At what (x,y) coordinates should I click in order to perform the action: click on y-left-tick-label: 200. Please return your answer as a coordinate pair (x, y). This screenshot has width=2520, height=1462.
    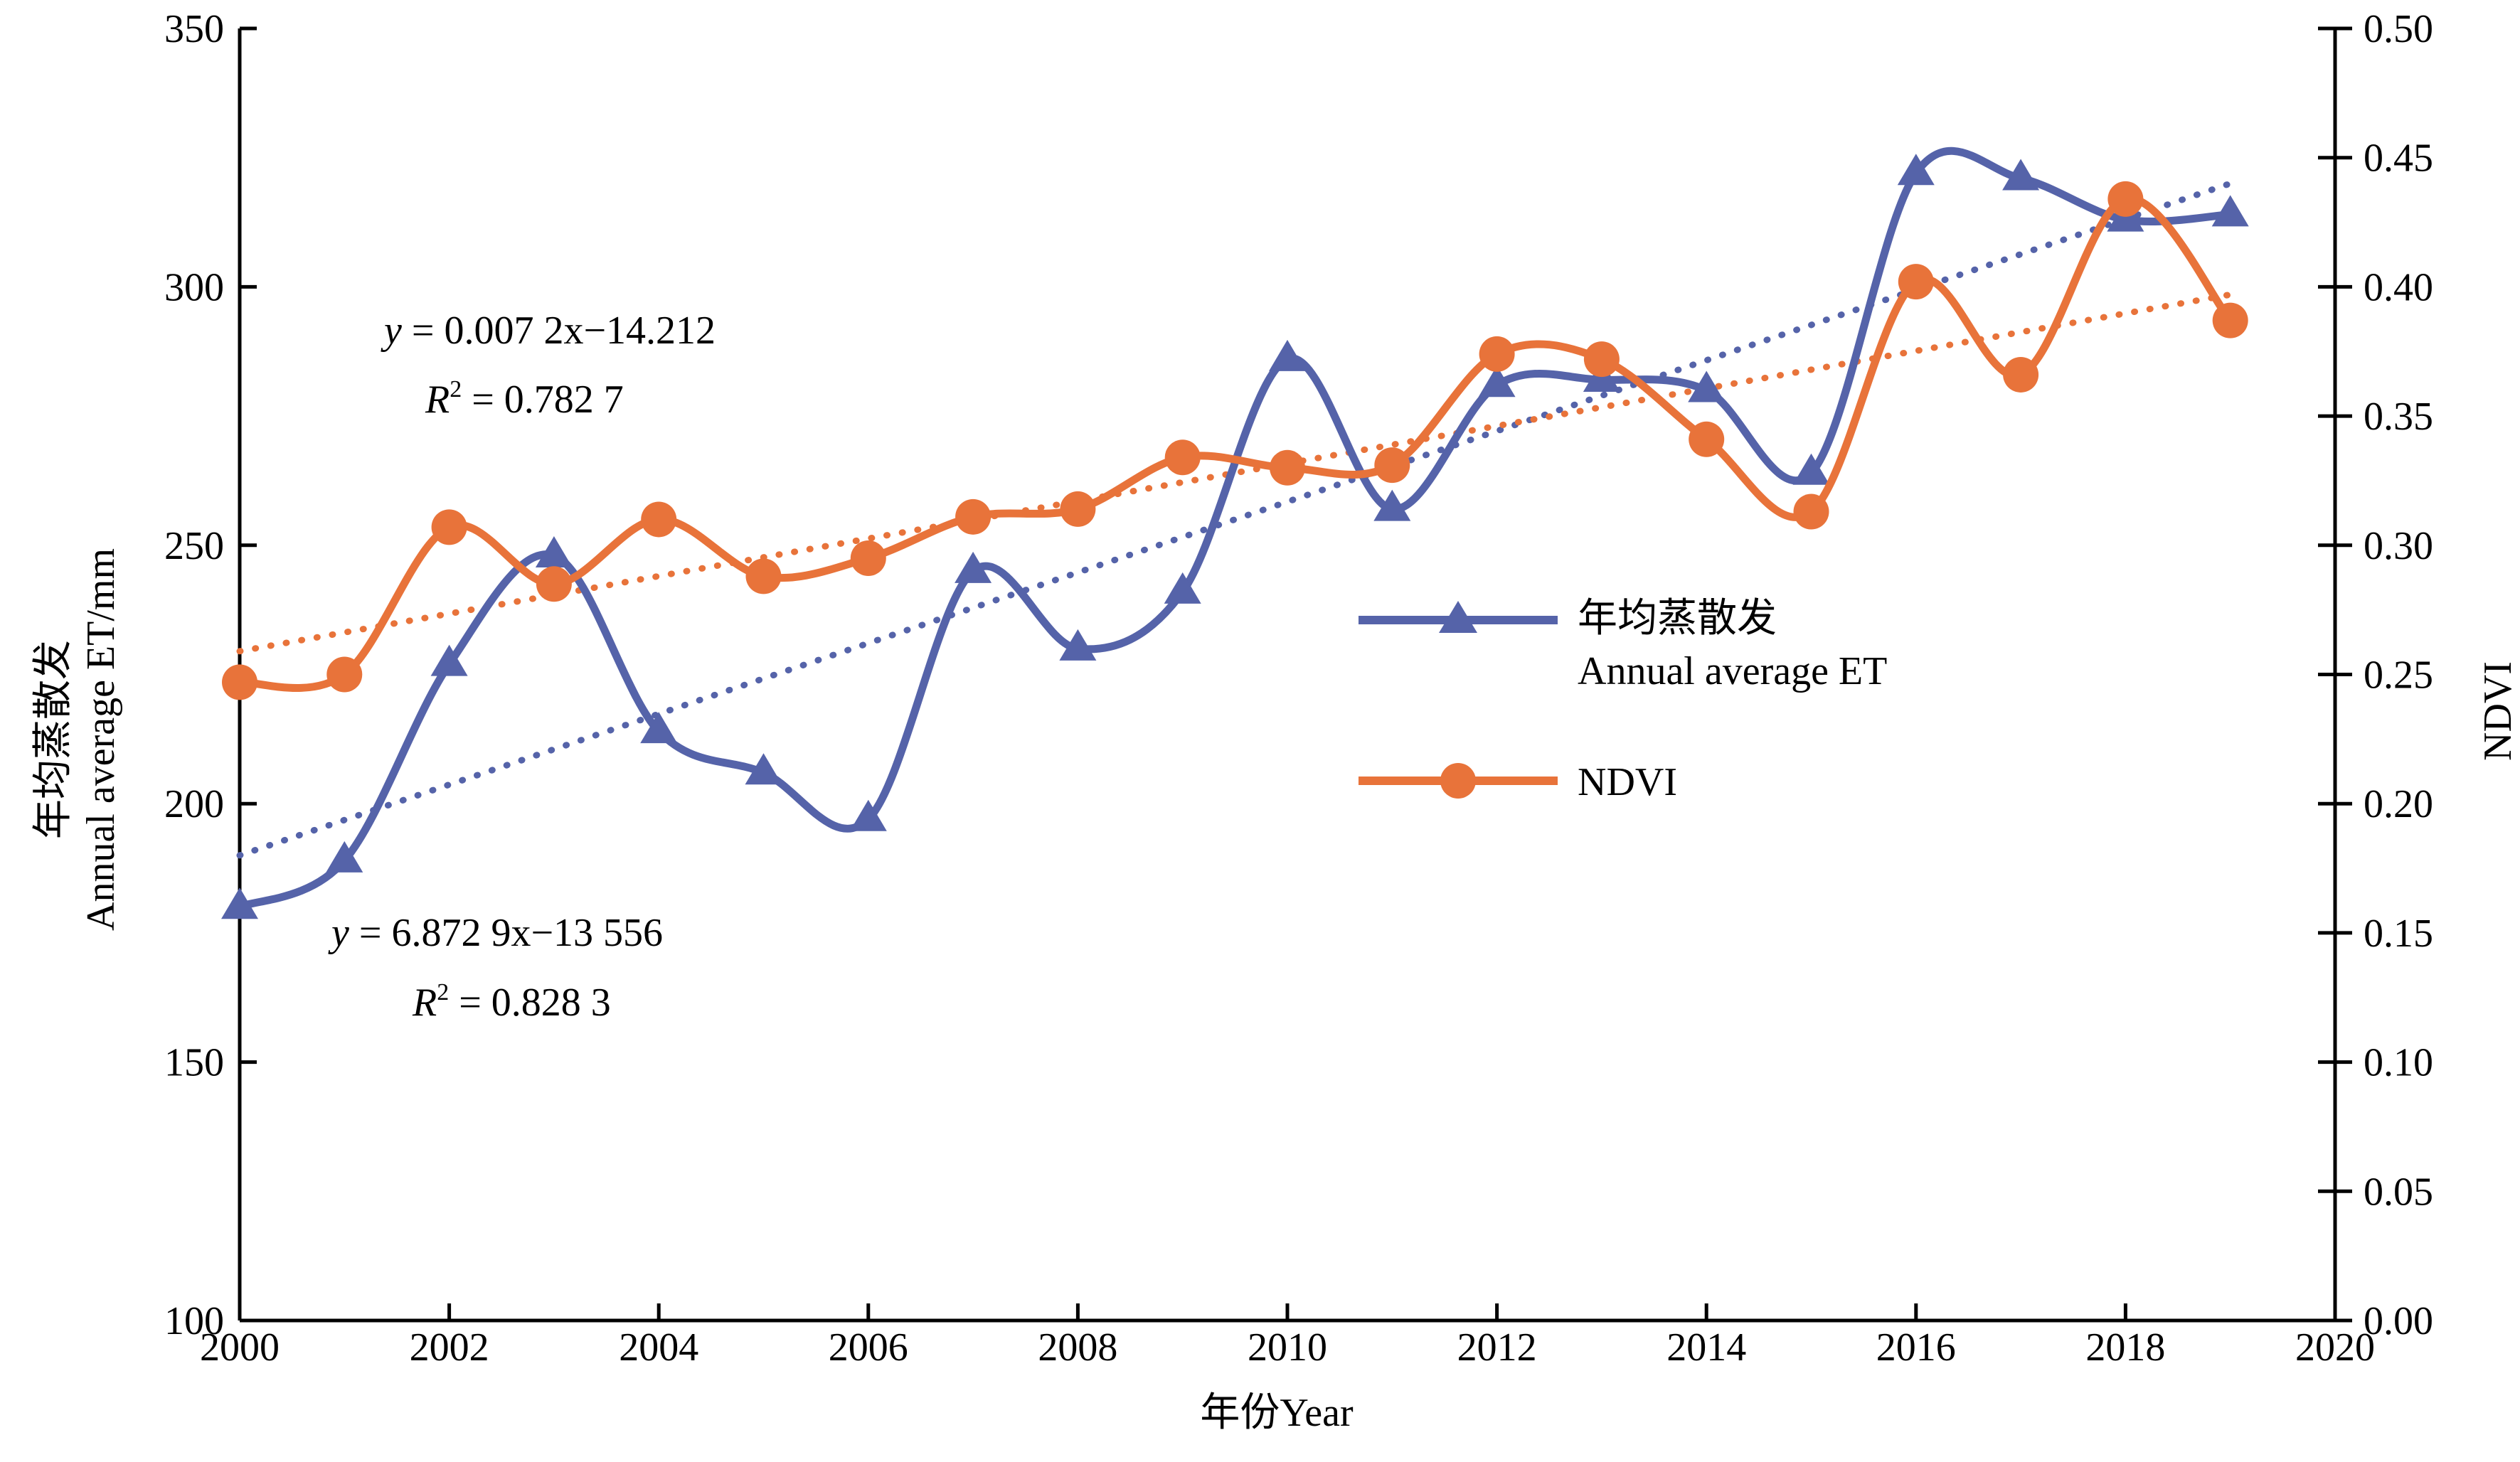
    Looking at the image, I should click on (194, 804).